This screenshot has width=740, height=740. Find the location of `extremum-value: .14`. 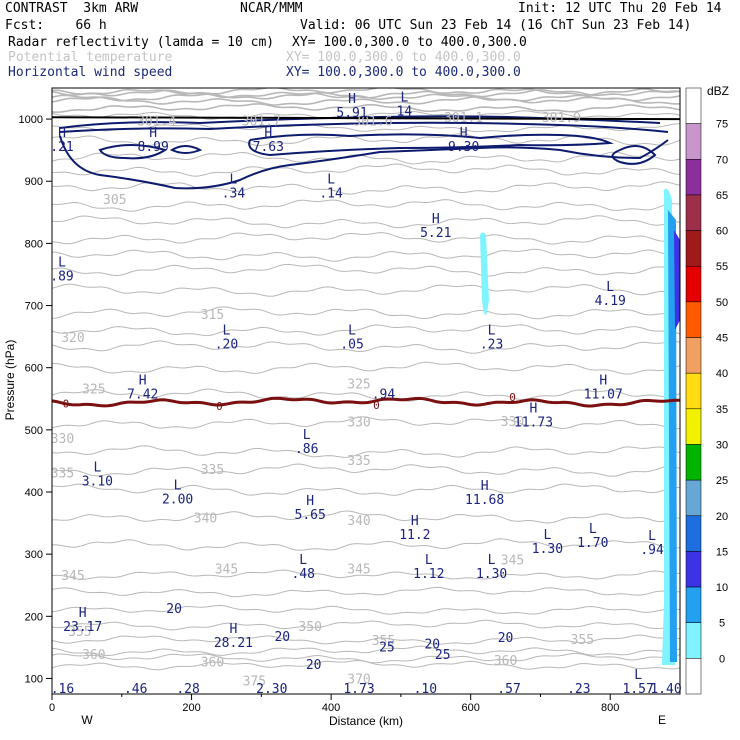

extremum-value: .14 is located at coordinates (331, 194).